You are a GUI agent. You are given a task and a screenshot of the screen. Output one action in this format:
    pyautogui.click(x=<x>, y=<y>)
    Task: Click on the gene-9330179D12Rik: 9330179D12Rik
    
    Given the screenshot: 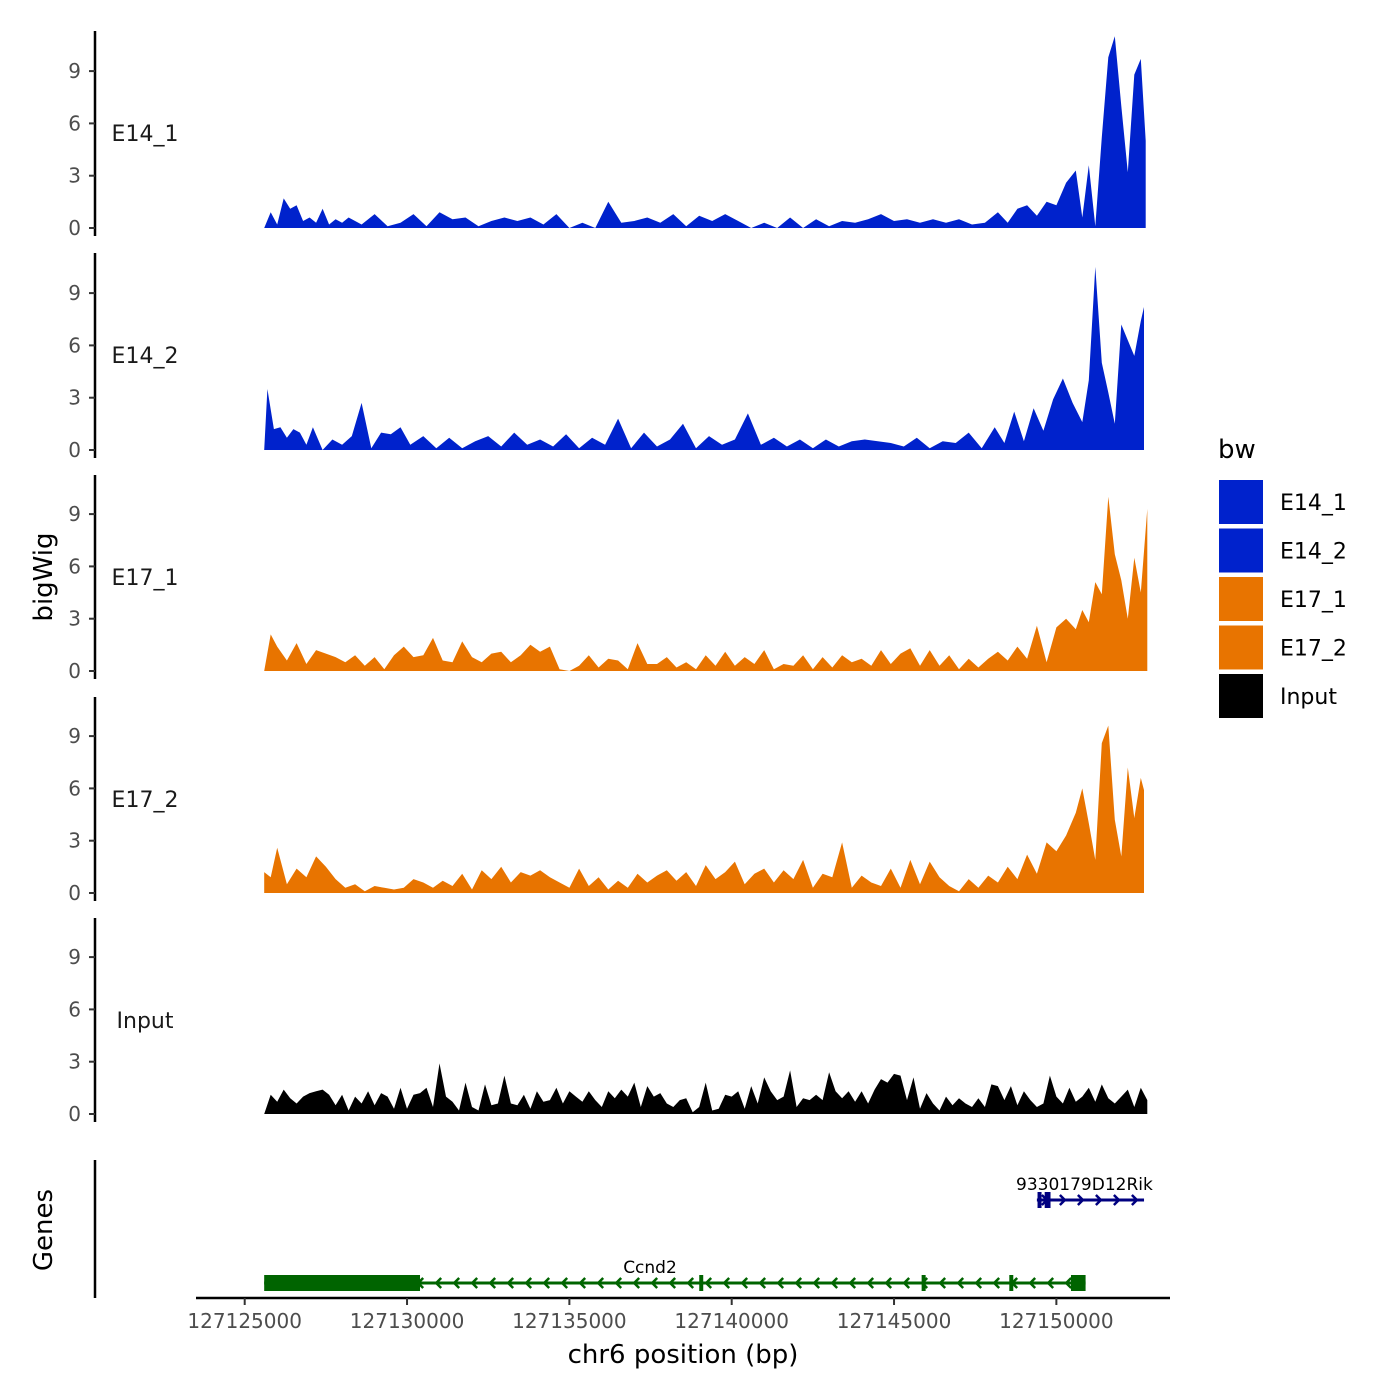 What is the action you would take?
    pyautogui.click(x=1084, y=1191)
    